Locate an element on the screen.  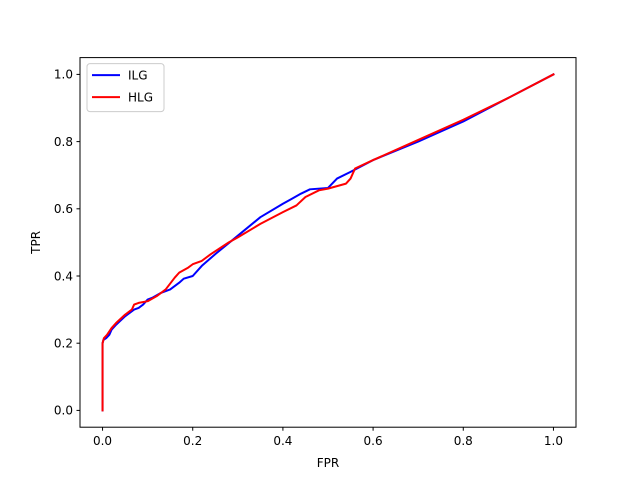
y-tick-label: 0.6 is located at coordinates (63, 209).